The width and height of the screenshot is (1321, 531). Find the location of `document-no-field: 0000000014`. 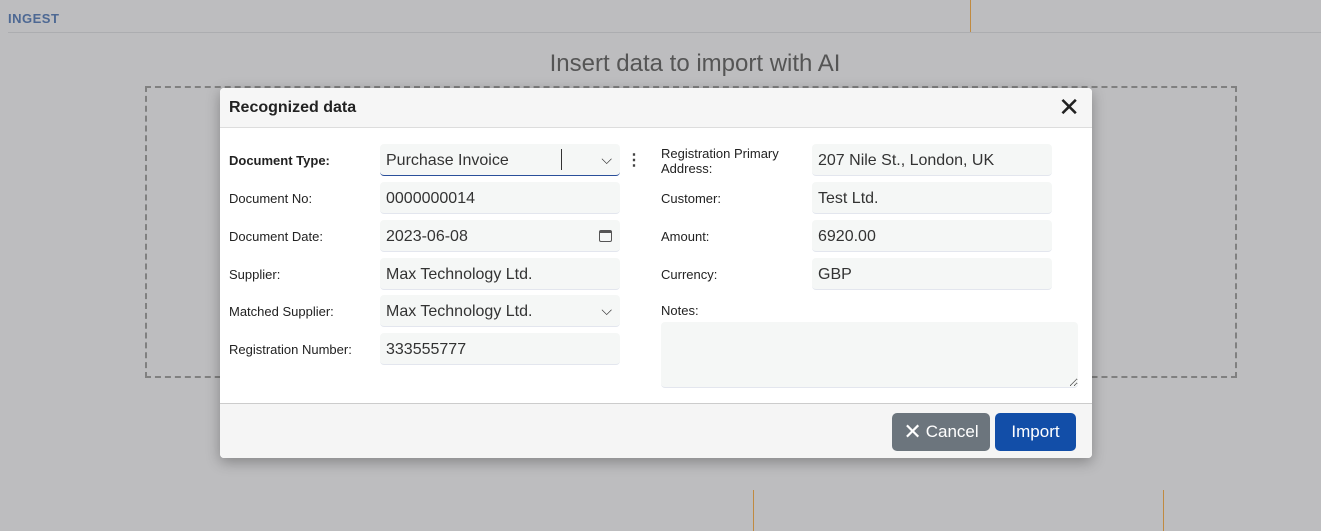

document-no-field: 0000000014 is located at coordinates (500, 198).